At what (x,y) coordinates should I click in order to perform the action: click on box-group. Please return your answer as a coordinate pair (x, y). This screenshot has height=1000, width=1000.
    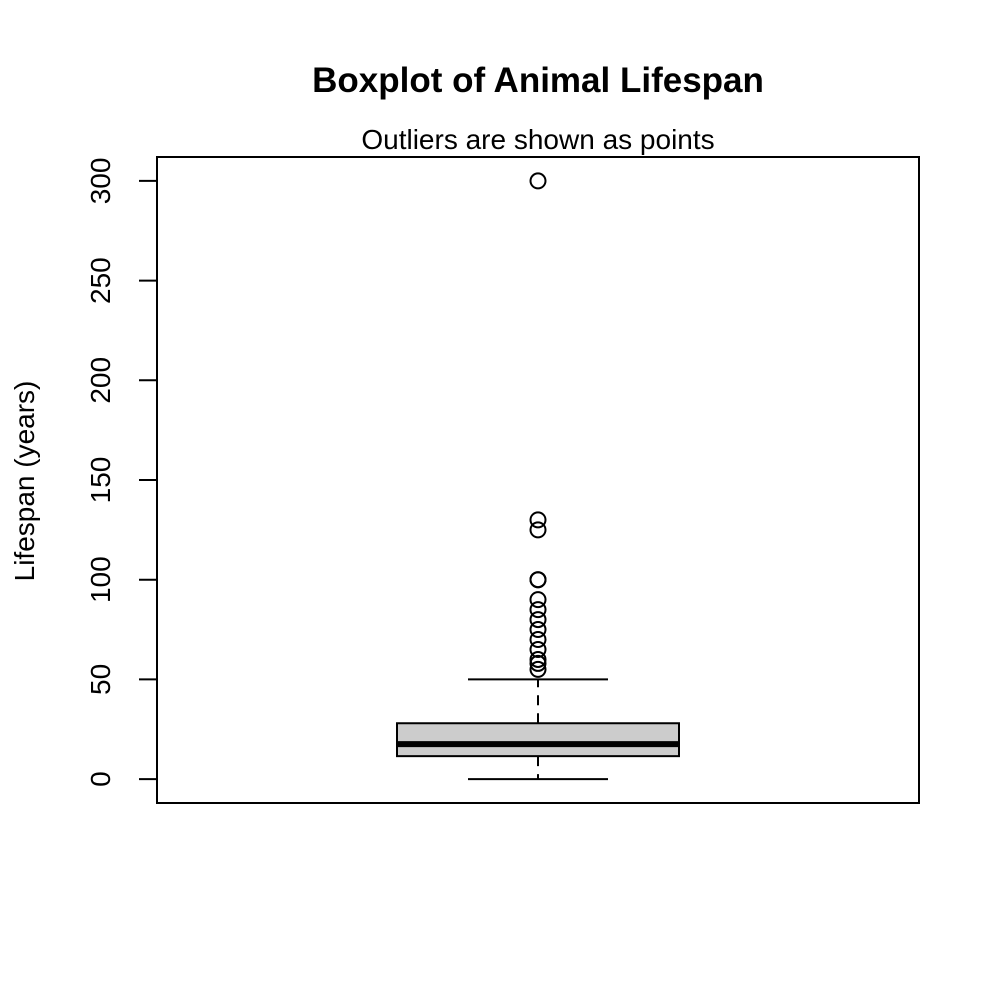
    Looking at the image, I should click on (538, 729).